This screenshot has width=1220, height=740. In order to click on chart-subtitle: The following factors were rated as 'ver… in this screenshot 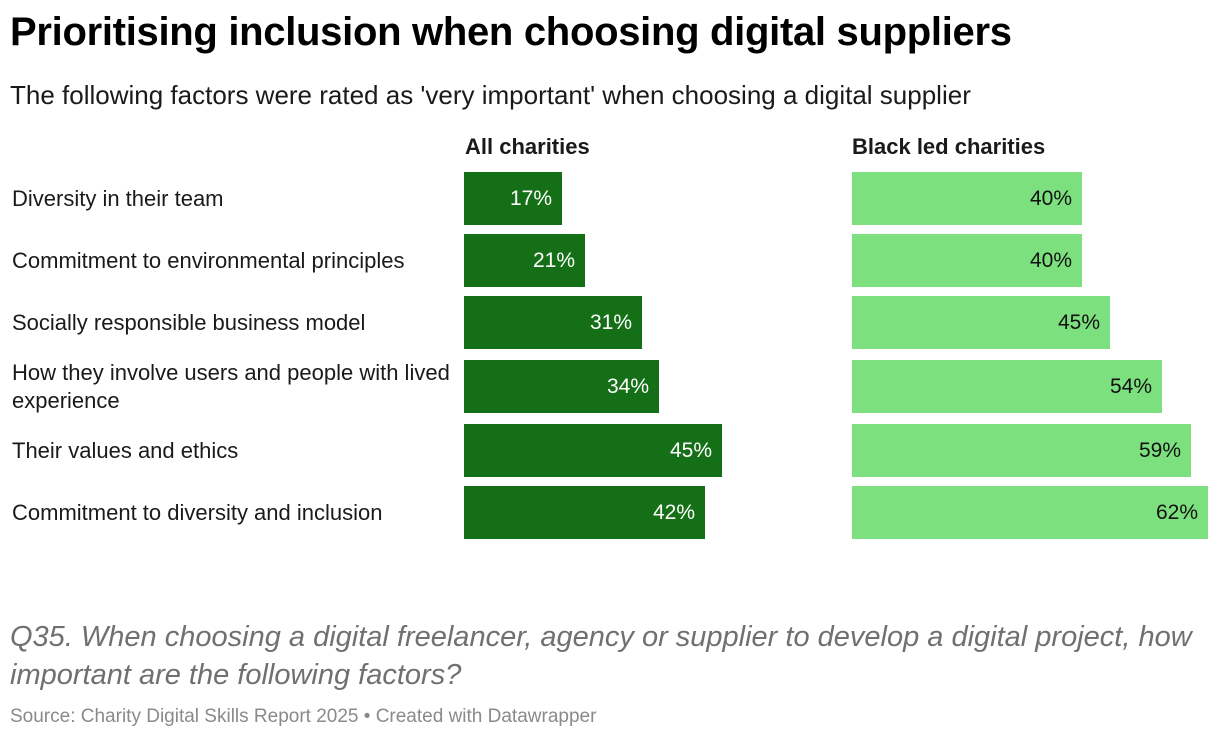, I will do `click(490, 95)`.